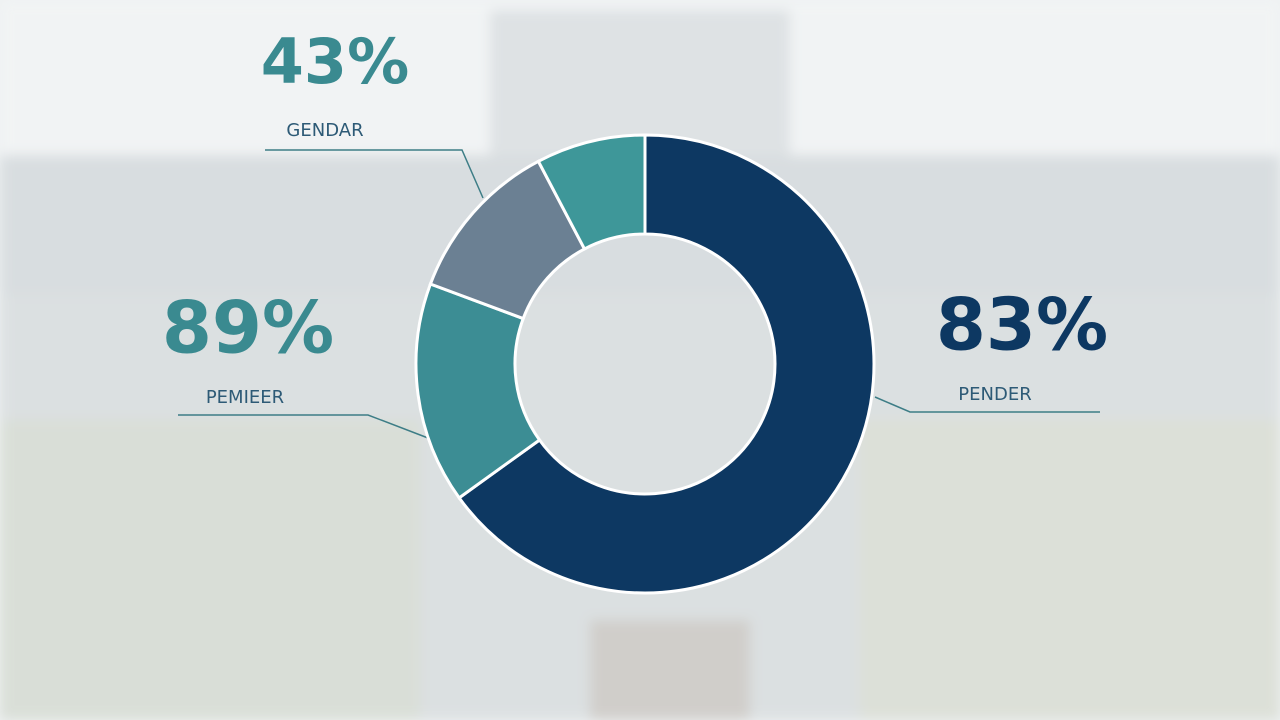 This screenshot has width=1280, height=720. I want to click on annotation-caption: PEMIEER, so click(245, 397).